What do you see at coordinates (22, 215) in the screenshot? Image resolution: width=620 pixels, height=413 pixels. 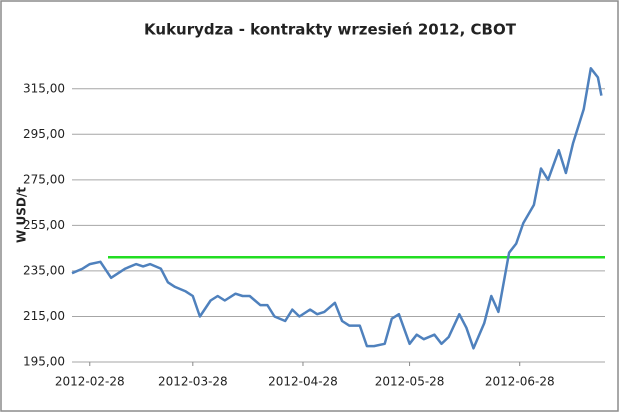 I see `y-axis-label: W USD/t` at bounding box center [22, 215].